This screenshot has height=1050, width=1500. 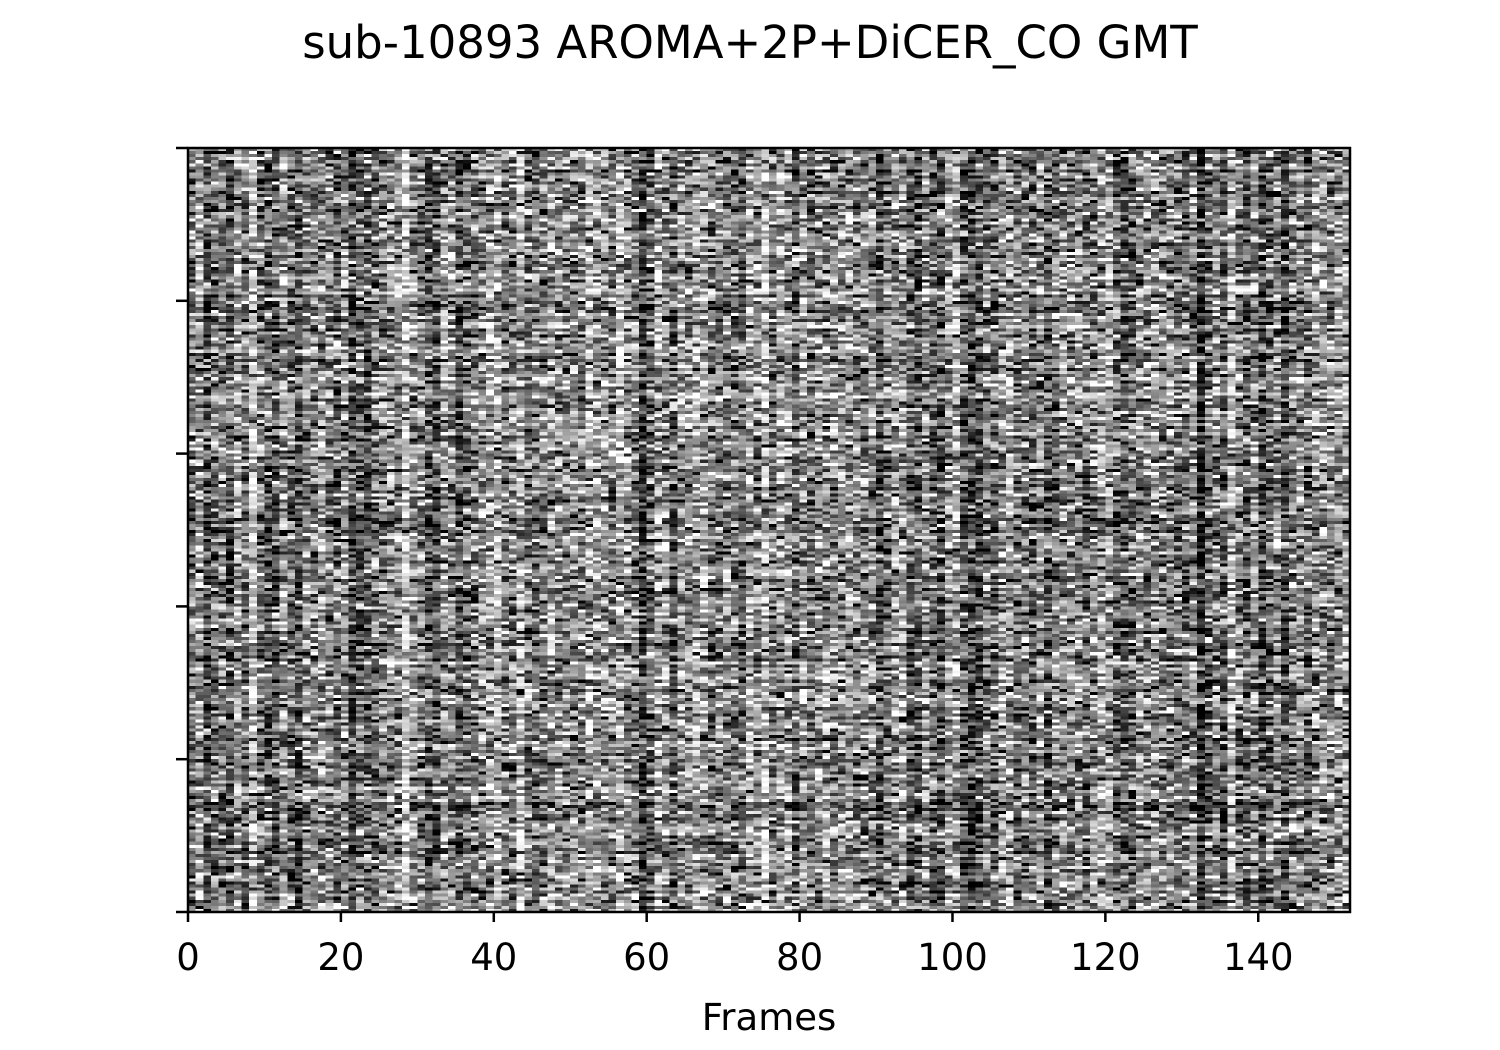 What do you see at coordinates (1105, 957) in the screenshot?
I see `x-tick-label: 120` at bounding box center [1105, 957].